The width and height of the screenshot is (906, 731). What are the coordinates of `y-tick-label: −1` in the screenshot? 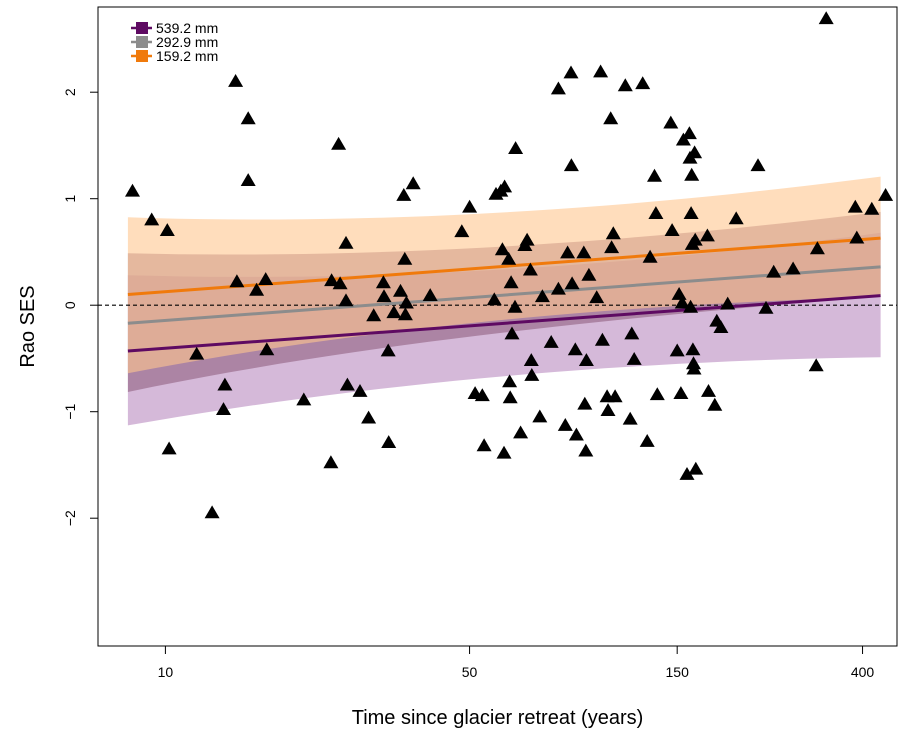 It's located at (70, 412).